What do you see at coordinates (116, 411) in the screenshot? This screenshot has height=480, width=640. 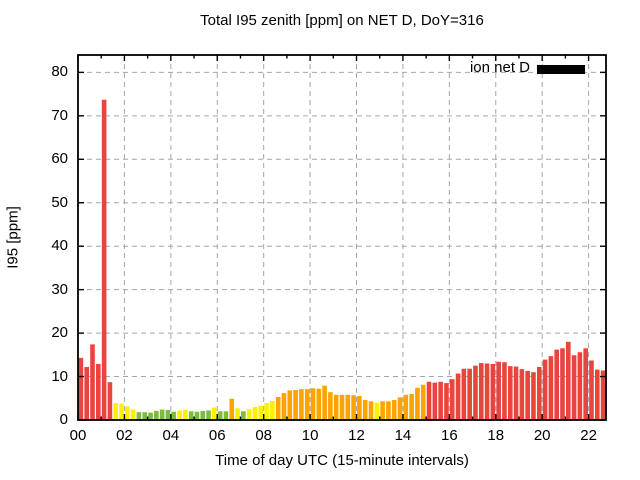 I see `bar-01:30` at bounding box center [116, 411].